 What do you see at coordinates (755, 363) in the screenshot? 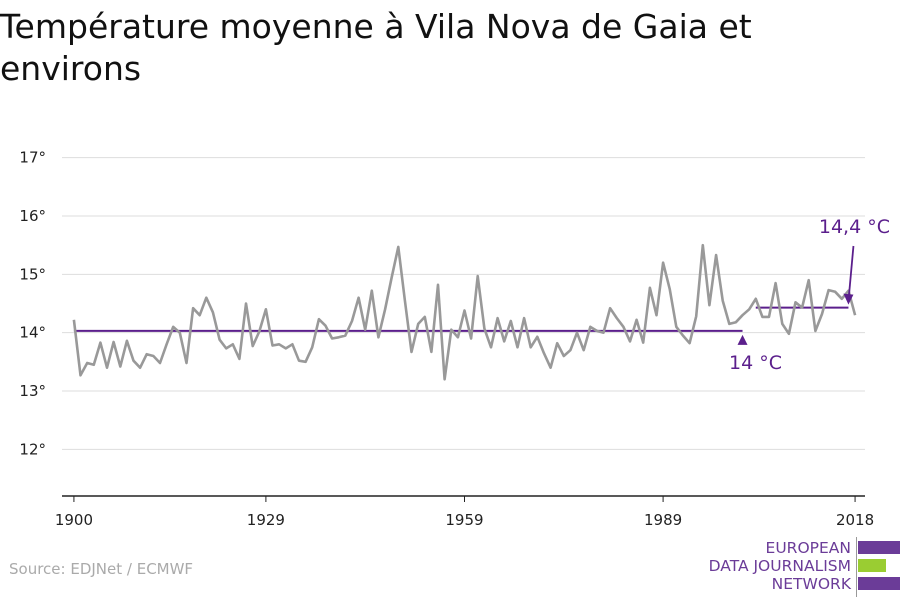
I see `average-label-0: 14 °C` at bounding box center [755, 363].